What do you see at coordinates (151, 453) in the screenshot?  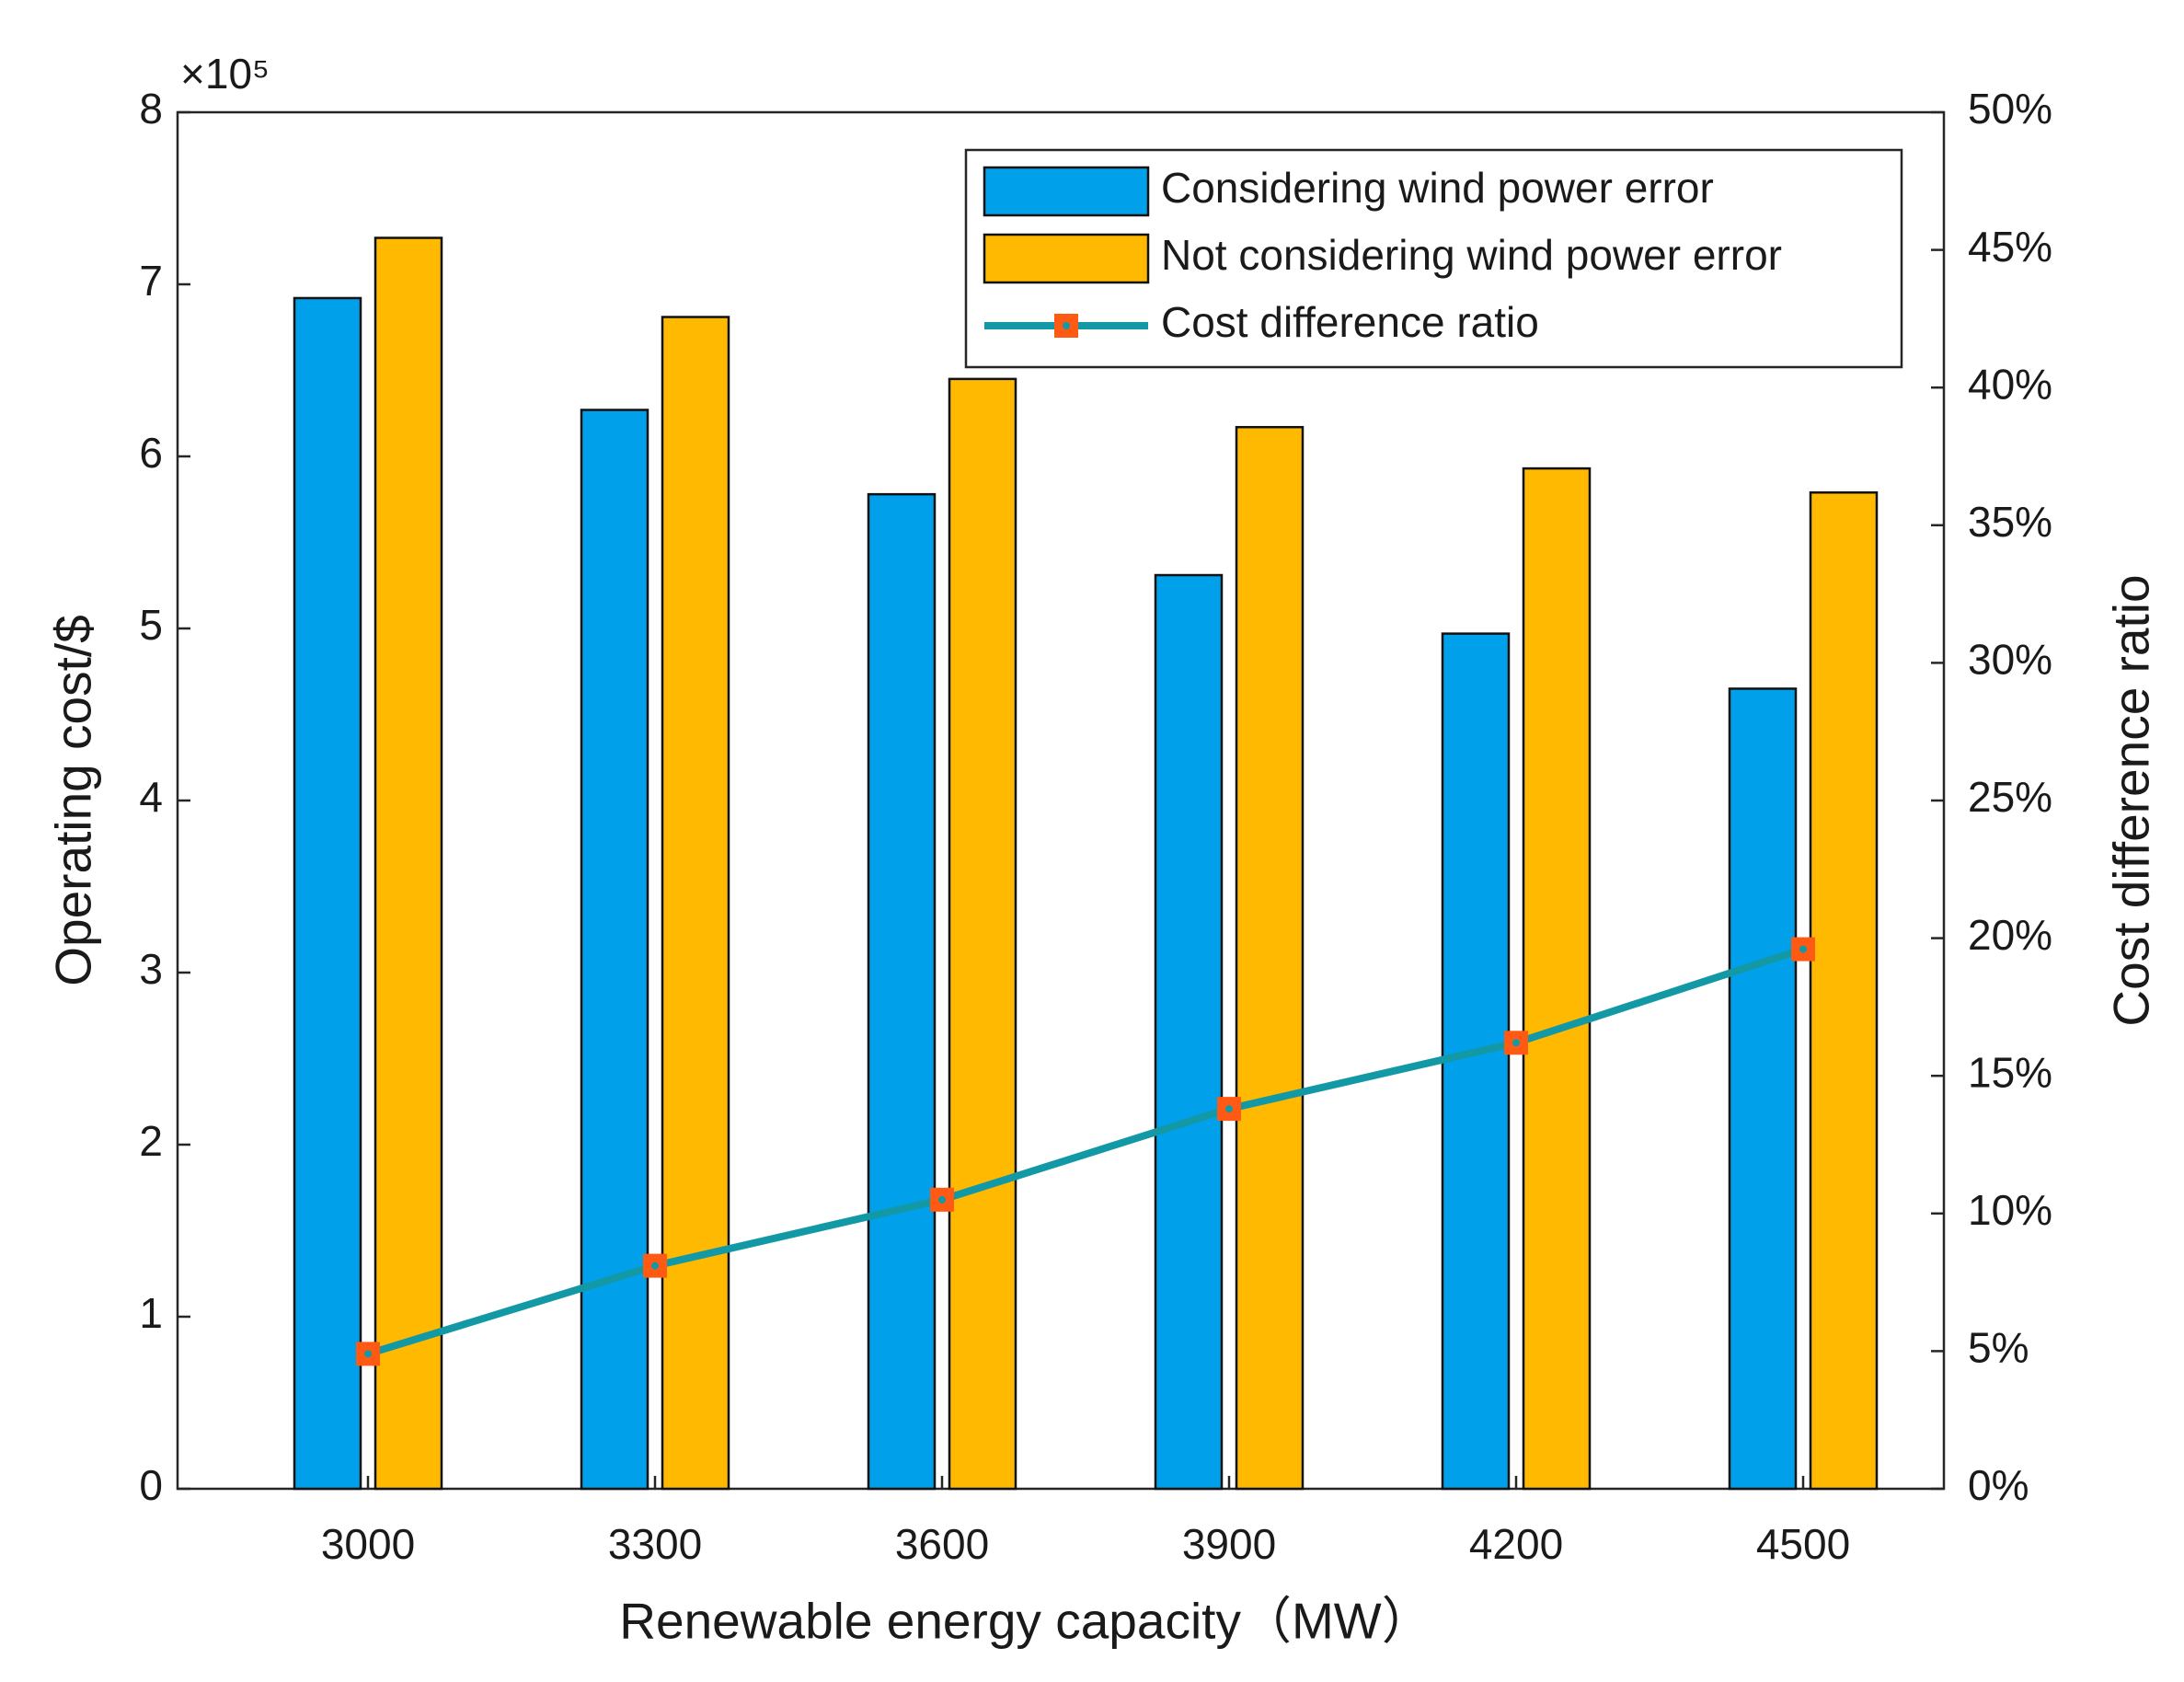 I see `y-tick-label: 6` at bounding box center [151, 453].